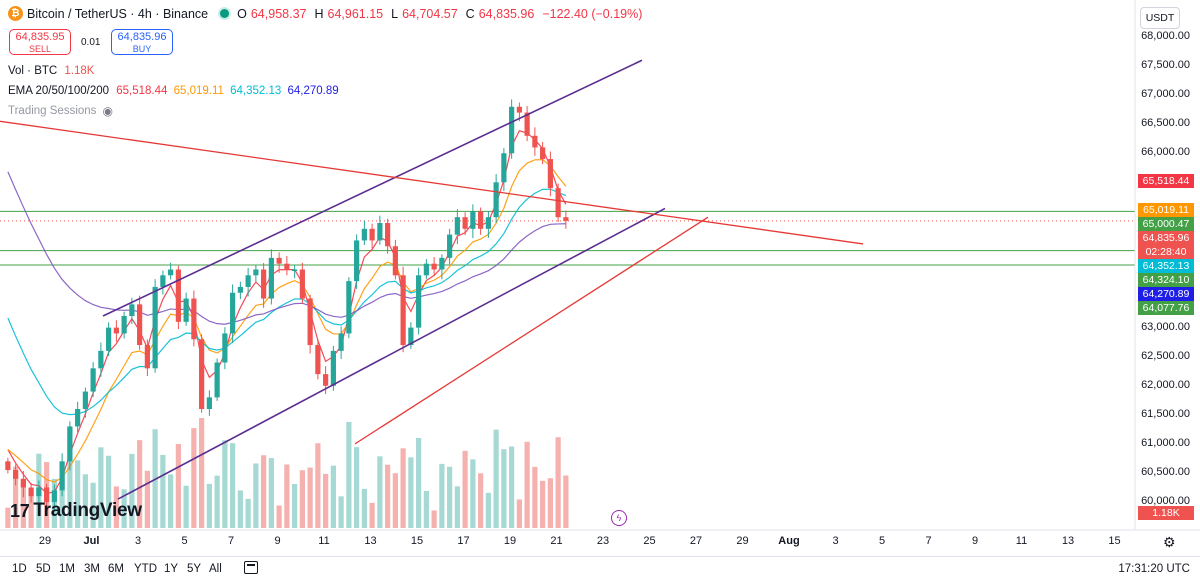  What do you see at coordinates (251, 567) in the screenshot?
I see `calendar-icon` at bounding box center [251, 567].